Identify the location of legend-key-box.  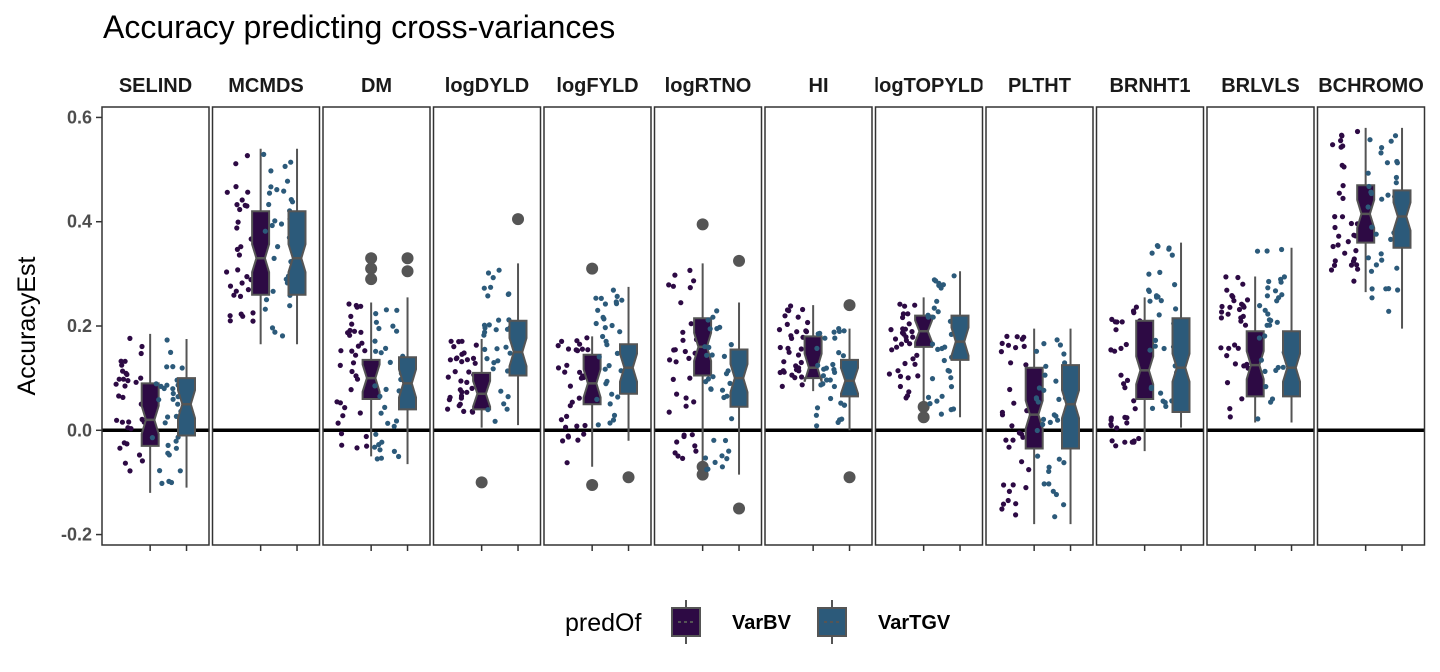
(686, 622).